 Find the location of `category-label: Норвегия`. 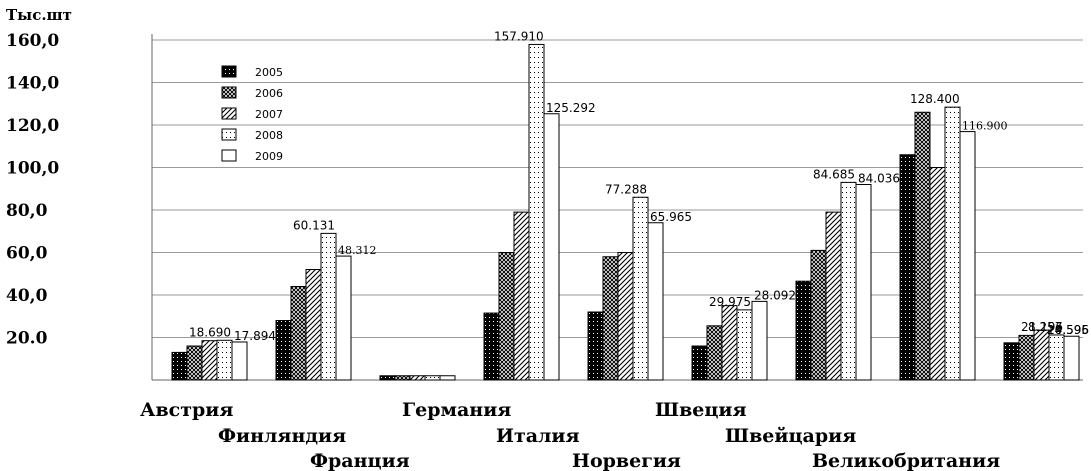

category-label: Норвегия is located at coordinates (626, 460).